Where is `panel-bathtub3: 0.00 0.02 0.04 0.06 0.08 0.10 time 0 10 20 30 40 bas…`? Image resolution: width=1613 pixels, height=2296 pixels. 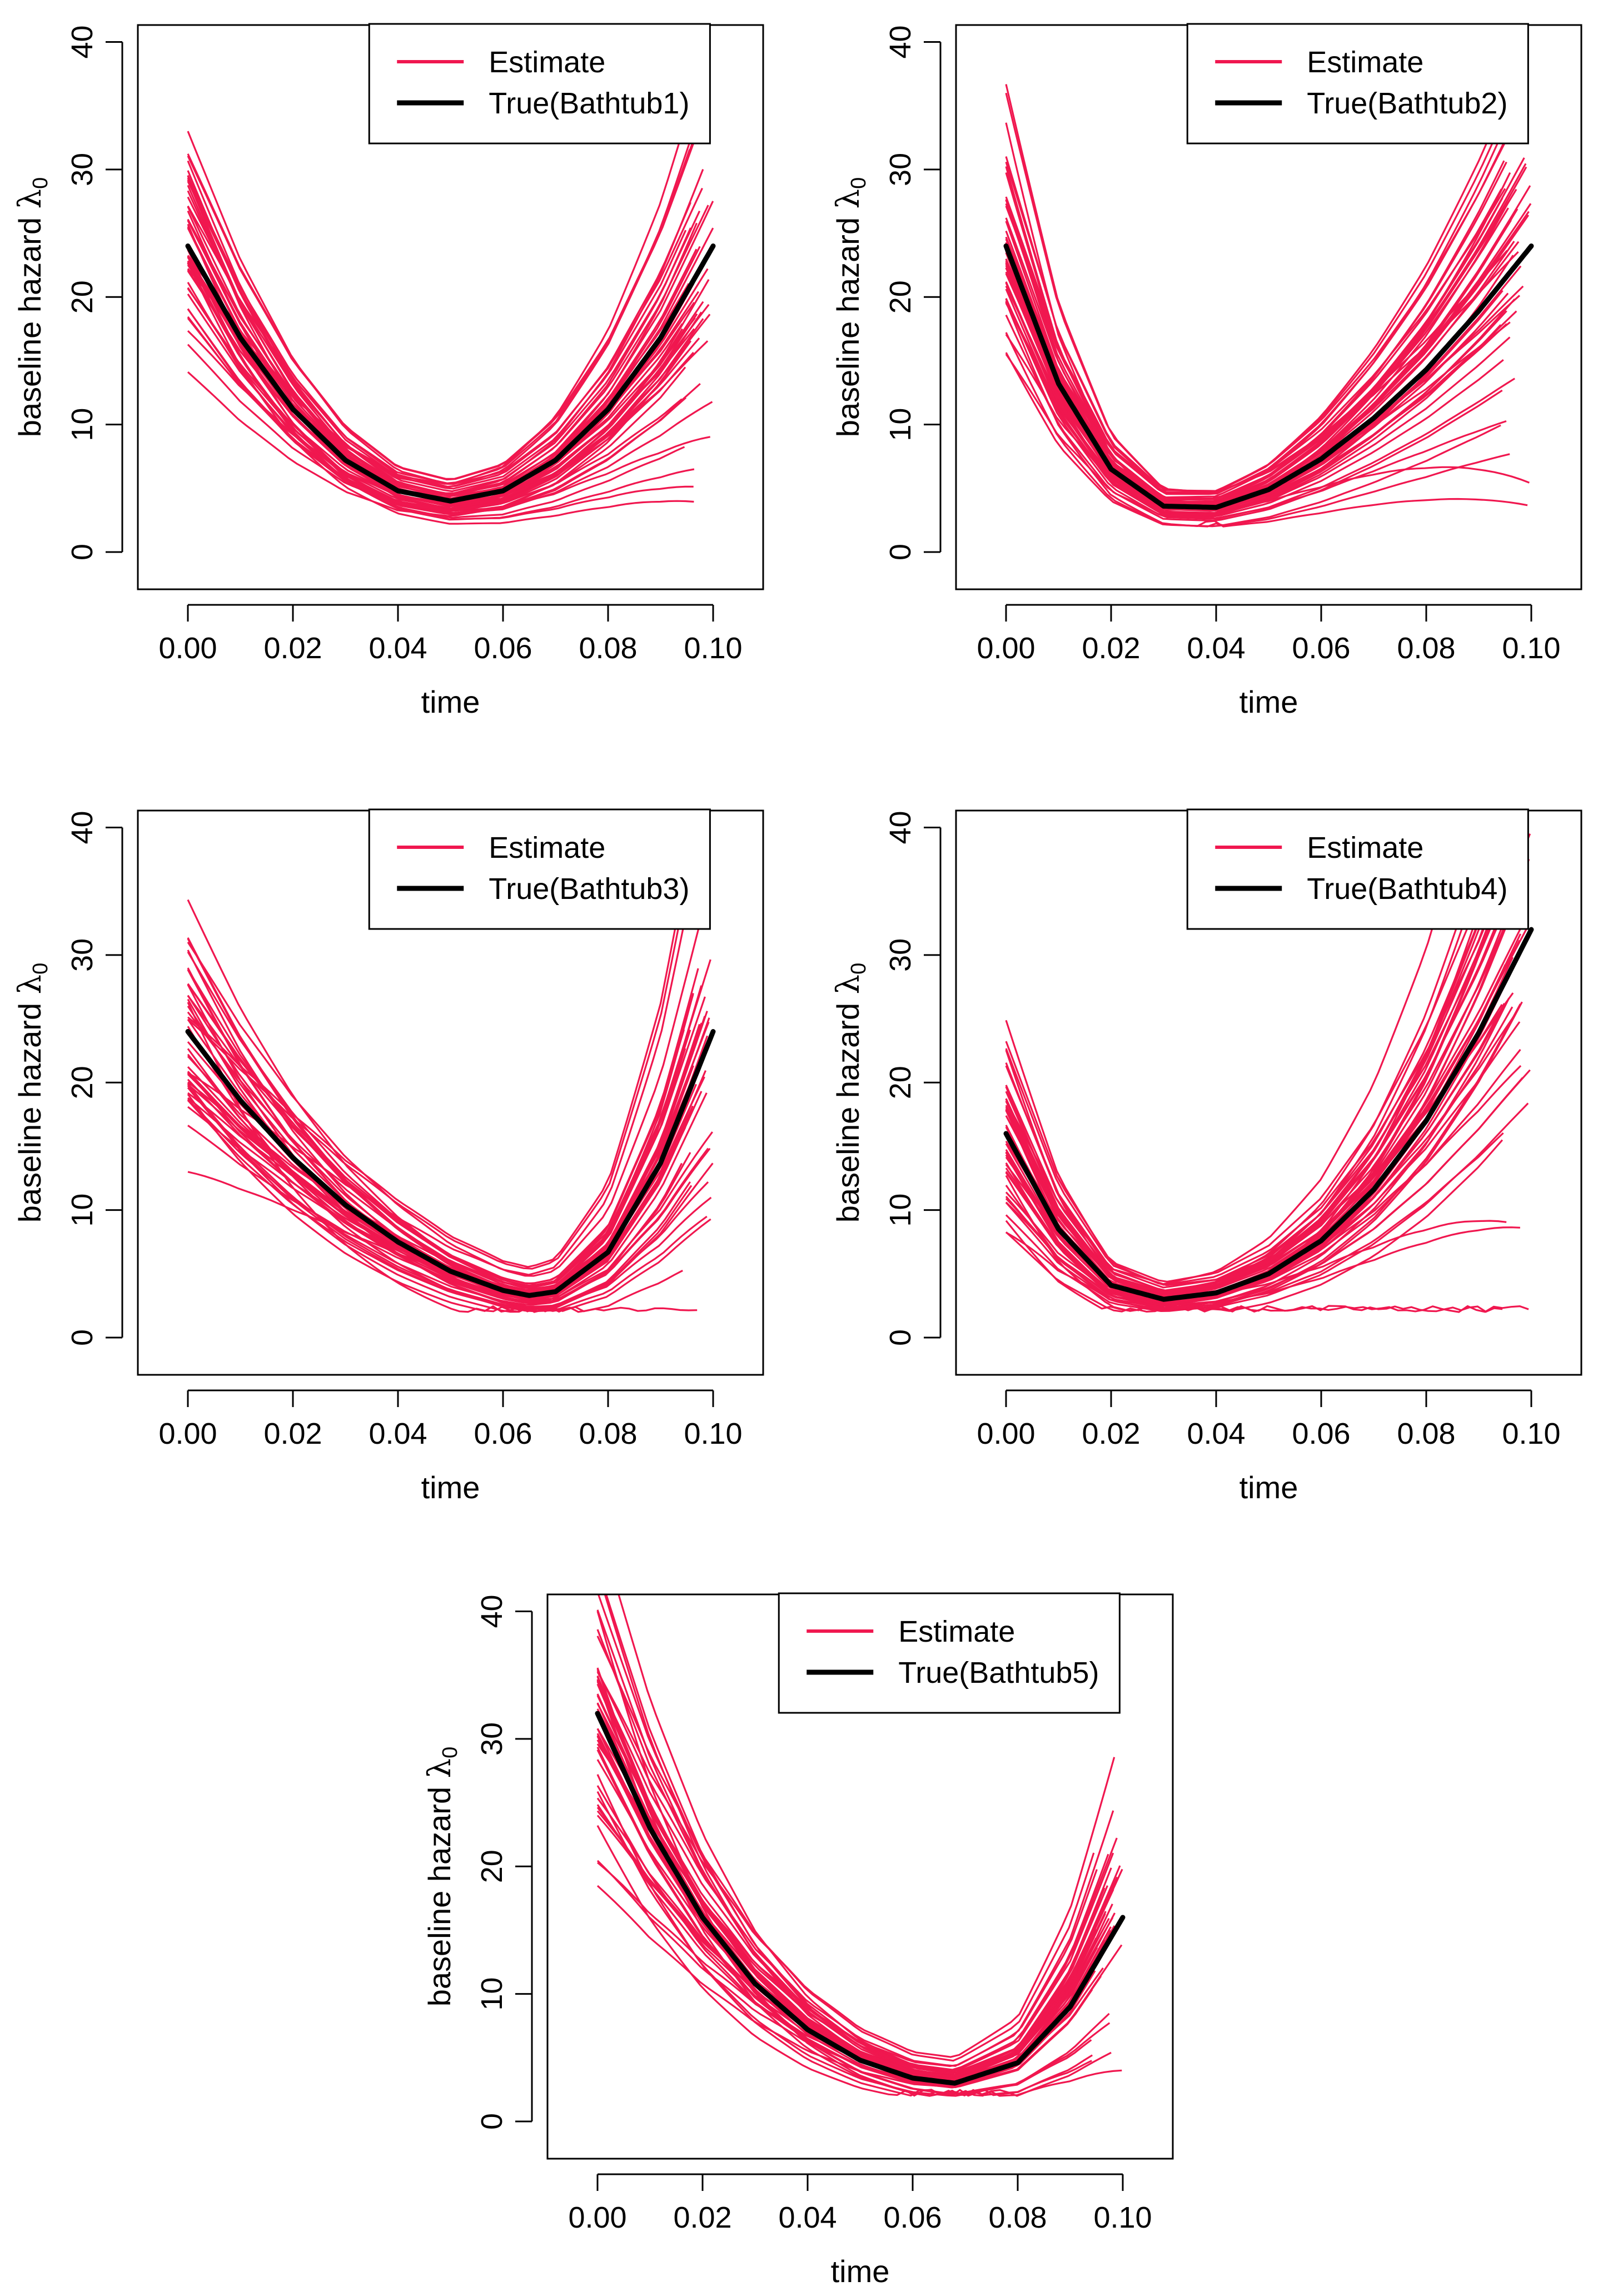 panel-bathtub3: 0.00 0.02 0.04 0.06 0.08 0.10 time 0 10 20 30 40 bas… is located at coordinates (388, 1156).